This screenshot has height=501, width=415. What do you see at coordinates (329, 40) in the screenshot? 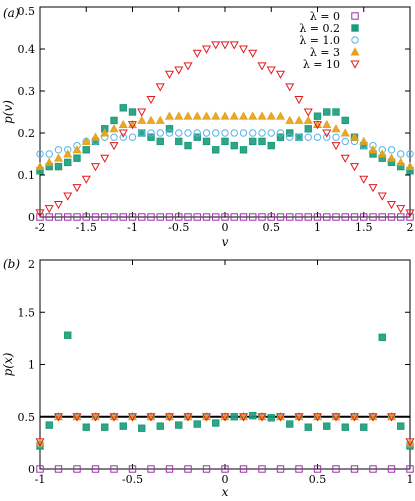
I see `legend: λ = 0λ = 0.2λ = 1.0λ = 3λ = 10` at bounding box center [329, 40].